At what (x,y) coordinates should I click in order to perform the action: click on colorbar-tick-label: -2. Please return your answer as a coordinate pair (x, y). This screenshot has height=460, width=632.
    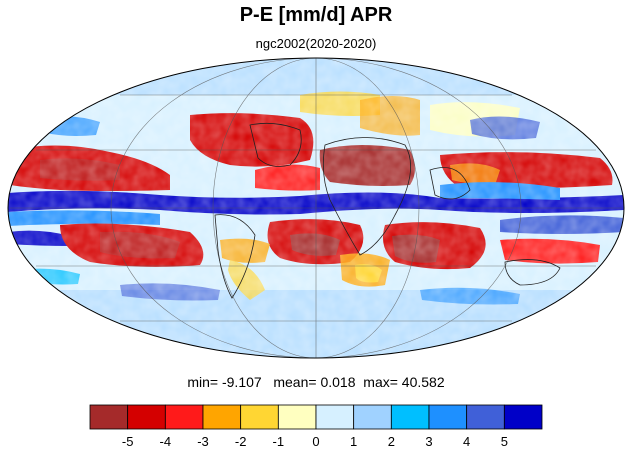
    Looking at the image, I should click on (241, 441).